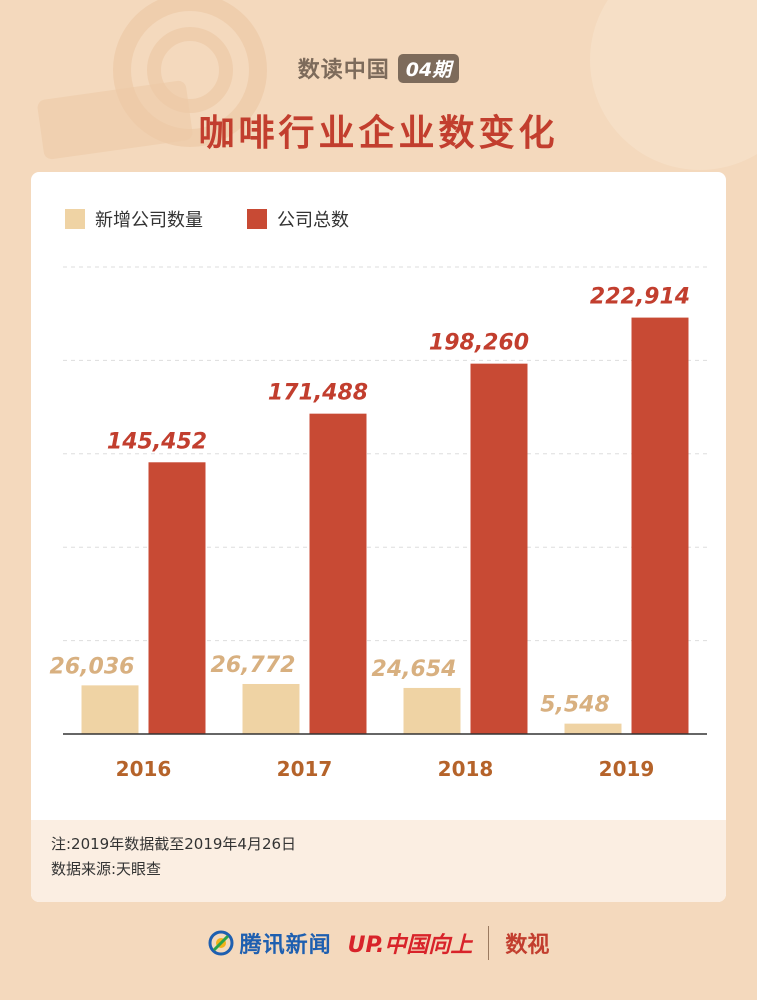  Describe the element at coordinates (428, 68) in the screenshot. I see `issue-number: 04期` at that location.